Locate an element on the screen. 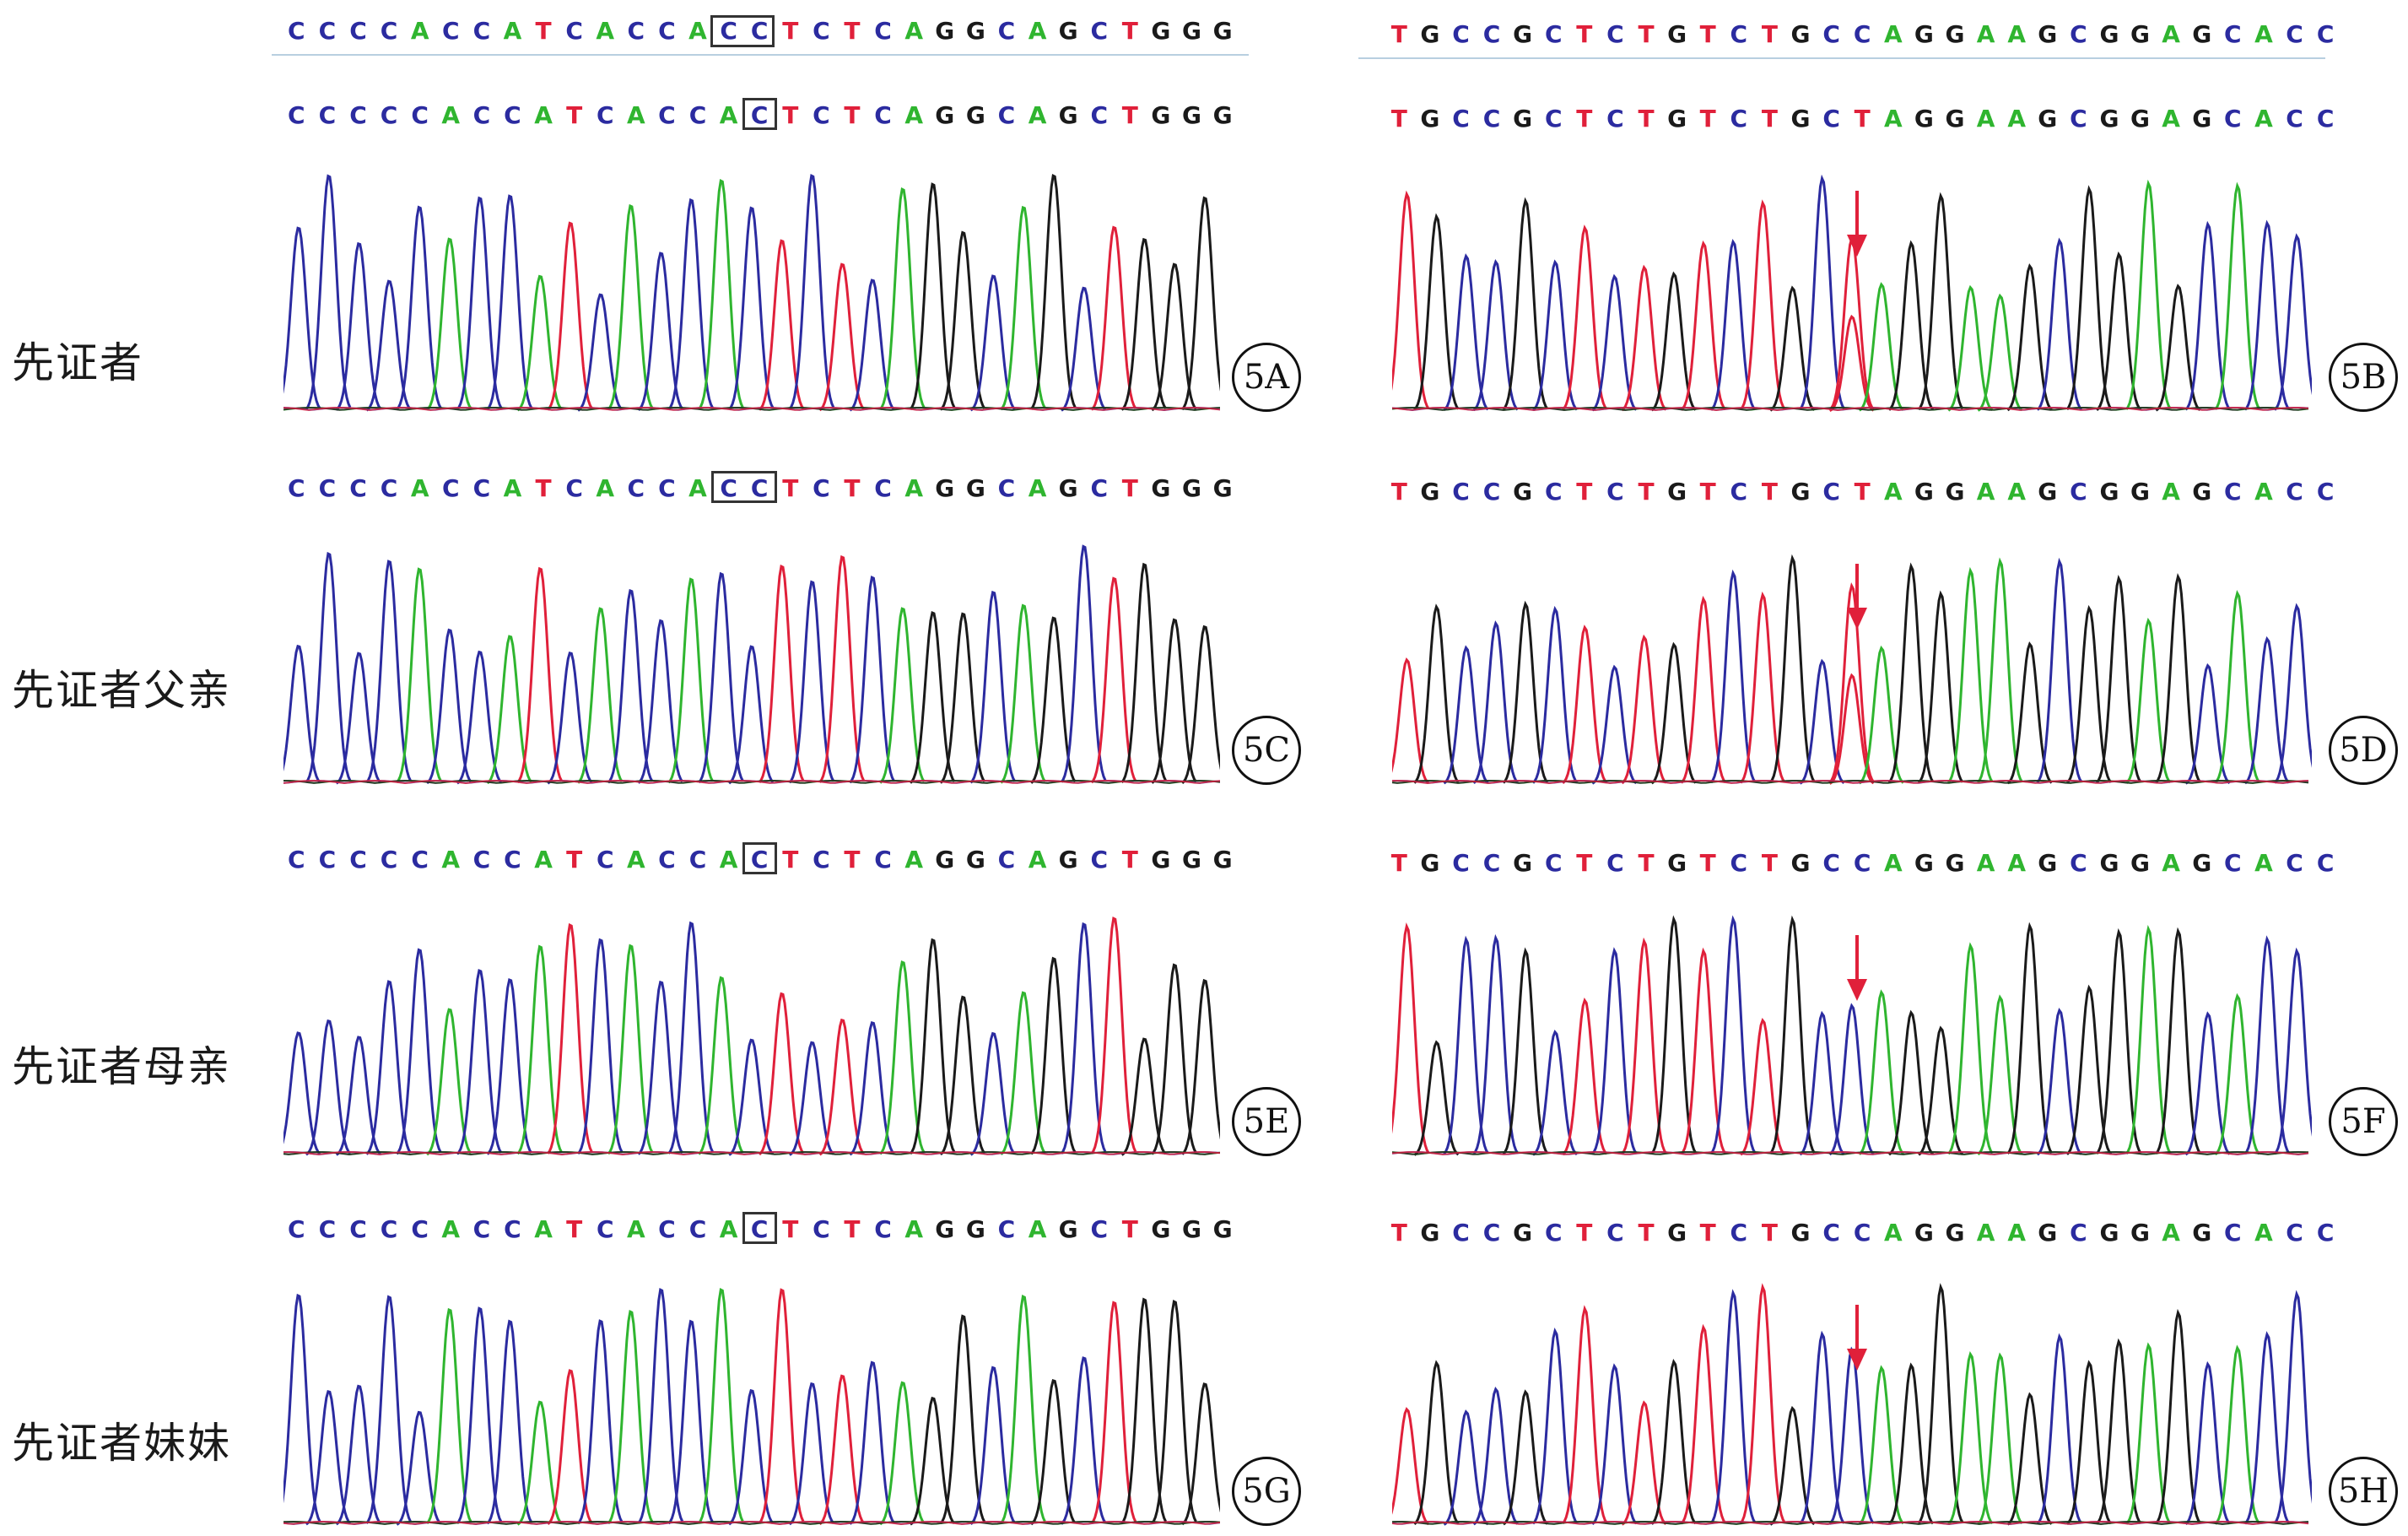  panel-label-badge: 5H is located at coordinates (2363, 1491).